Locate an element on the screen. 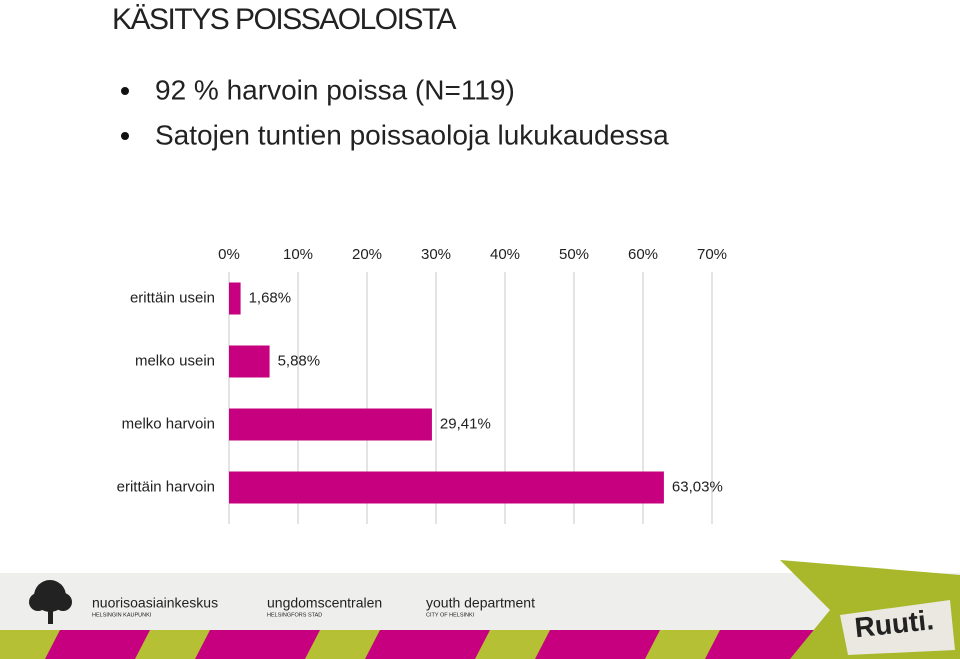 This screenshot has height=659, width=960. y-tick-label: erittäin usein is located at coordinates (172, 297).